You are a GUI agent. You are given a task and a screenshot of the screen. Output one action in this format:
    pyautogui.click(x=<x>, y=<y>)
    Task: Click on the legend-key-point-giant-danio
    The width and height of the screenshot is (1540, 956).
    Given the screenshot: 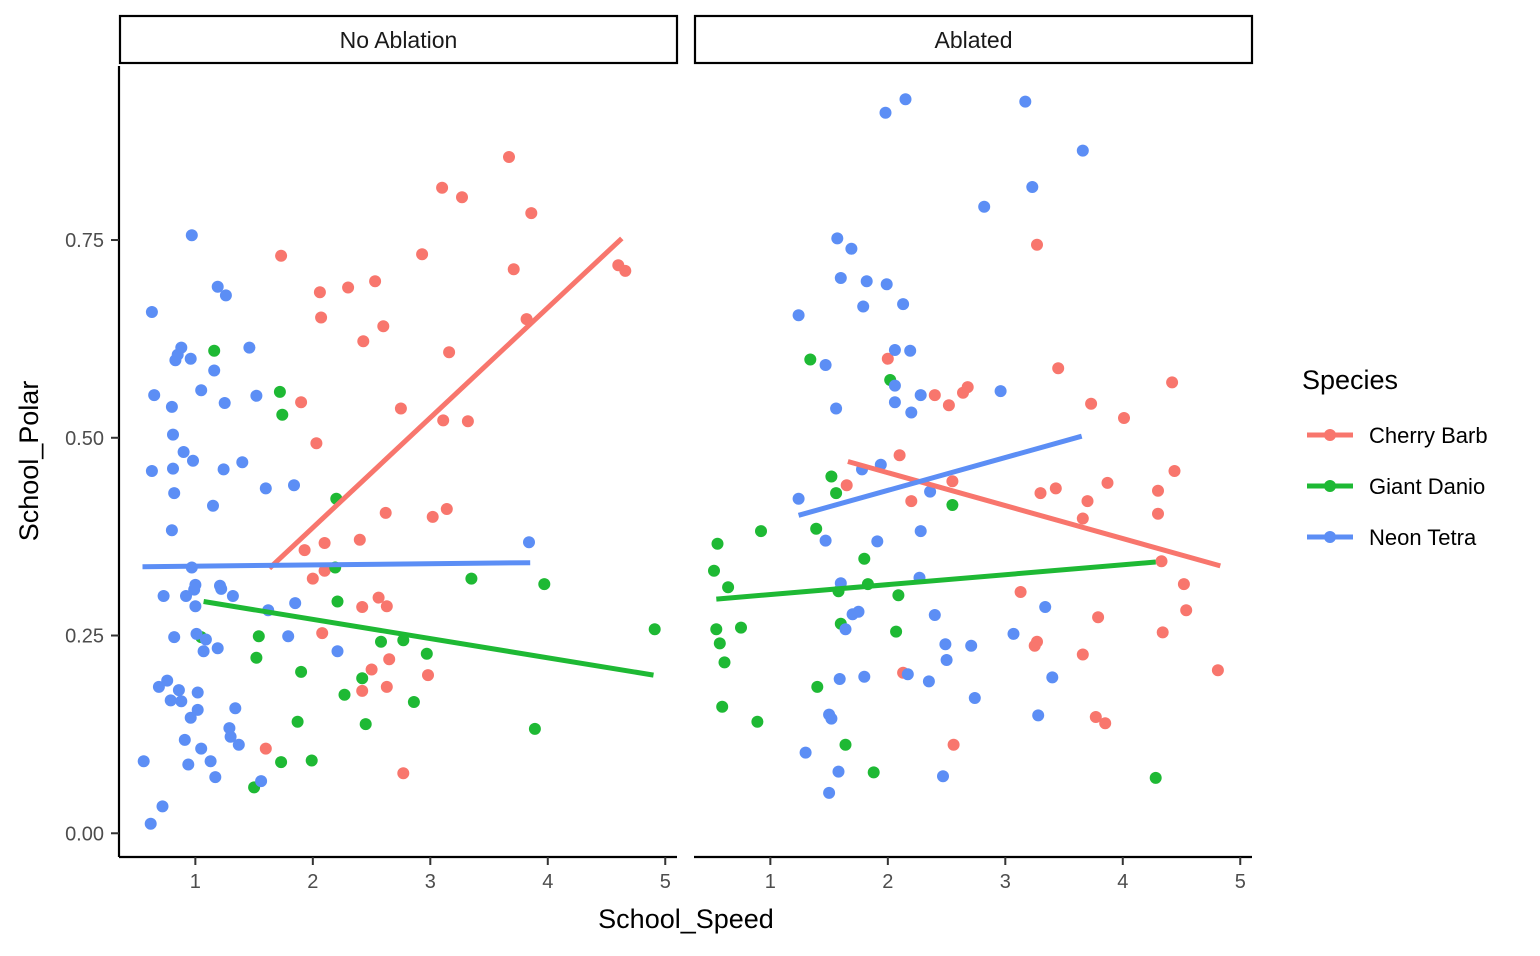 What is the action you would take?
    pyautogui.click(x=1330, y=486)
    